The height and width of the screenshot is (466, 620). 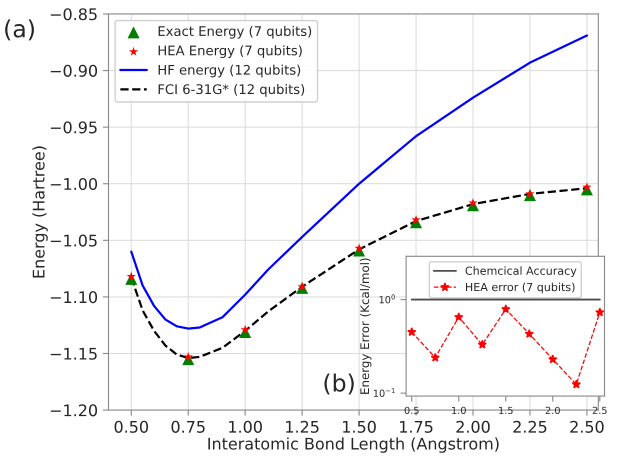 What do you see at coordinates (521, 272) in the screenshot?
I see `legend-label: Chemcical Accuracy` at bounding box center [521, 272].